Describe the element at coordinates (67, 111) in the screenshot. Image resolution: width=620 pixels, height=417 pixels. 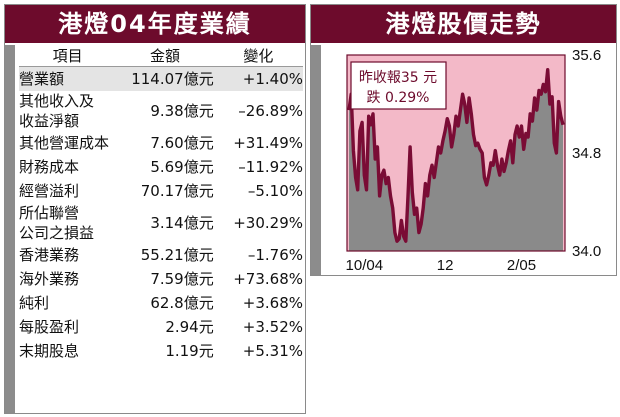
I see `row-item: 其他收入及 收益淨額` at that location.